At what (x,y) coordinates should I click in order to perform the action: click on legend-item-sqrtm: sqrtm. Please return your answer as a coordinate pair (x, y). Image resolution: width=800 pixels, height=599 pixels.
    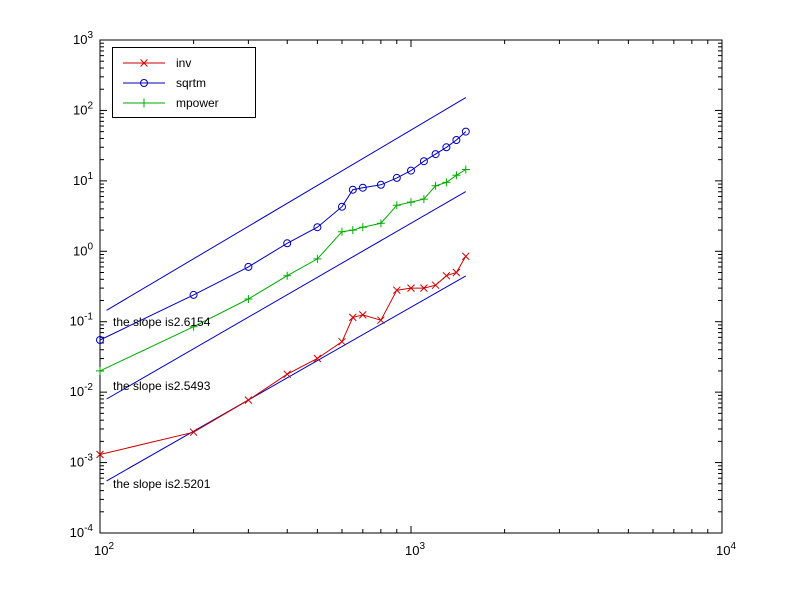
    Looking at the image, I should click on (185, 82).